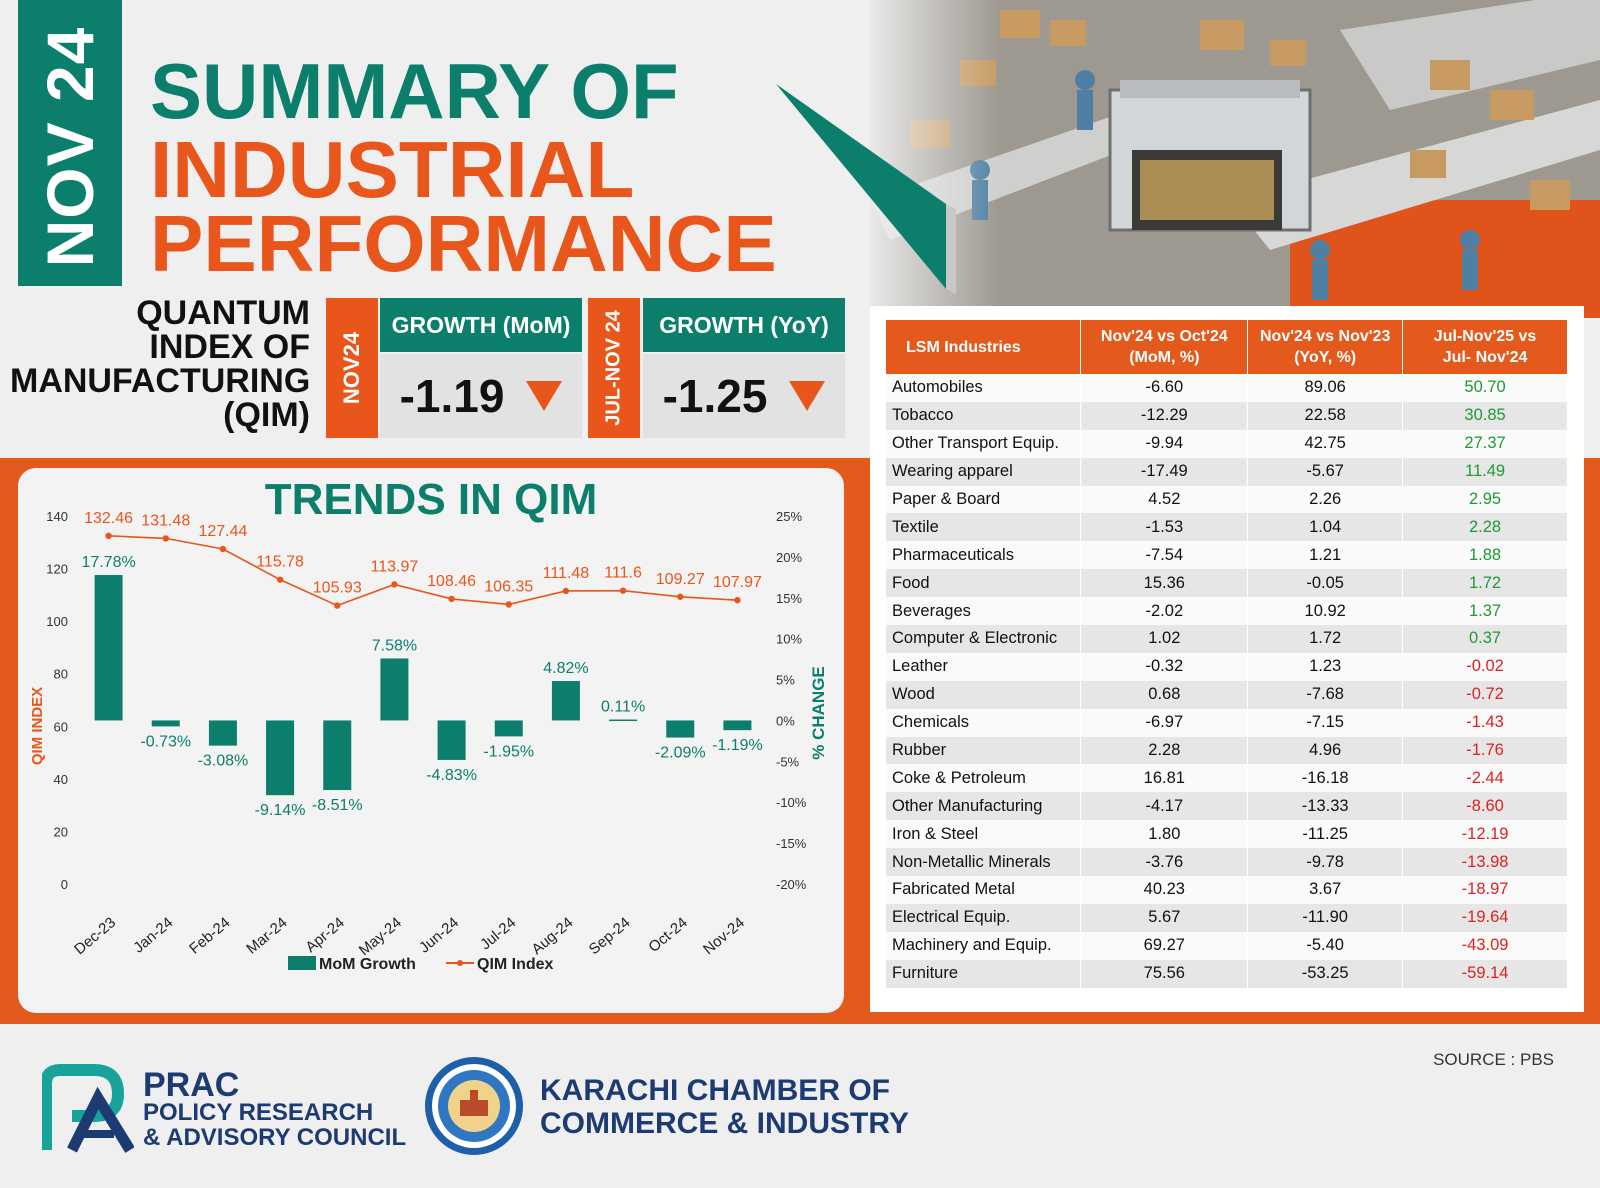 This screenshot has width=1600, height=1188. I want to click on table-row: Other Transport Equip. -9.94 42.75 27.37, so click(1227, 443).